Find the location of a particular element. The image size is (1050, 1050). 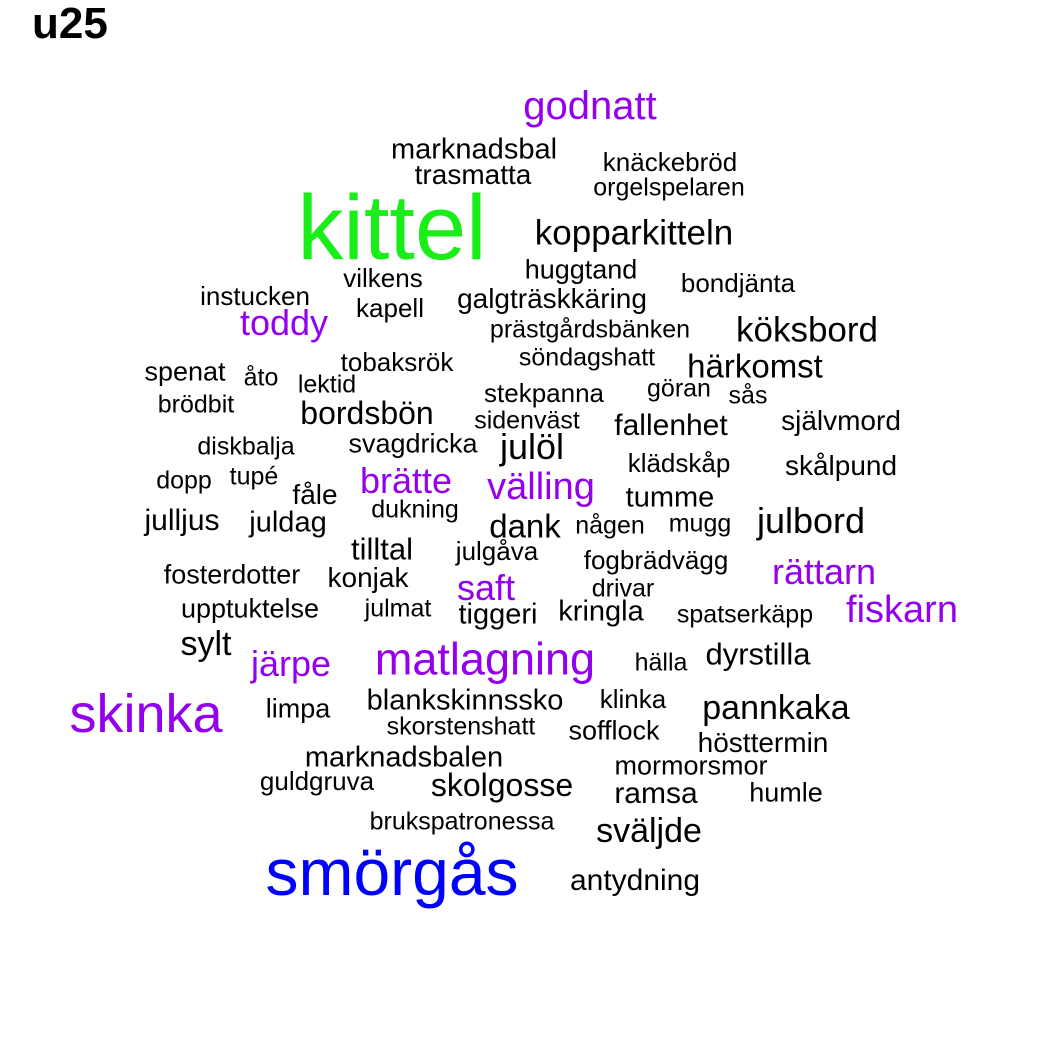

word: julljus is located at coordinates (182, 520).